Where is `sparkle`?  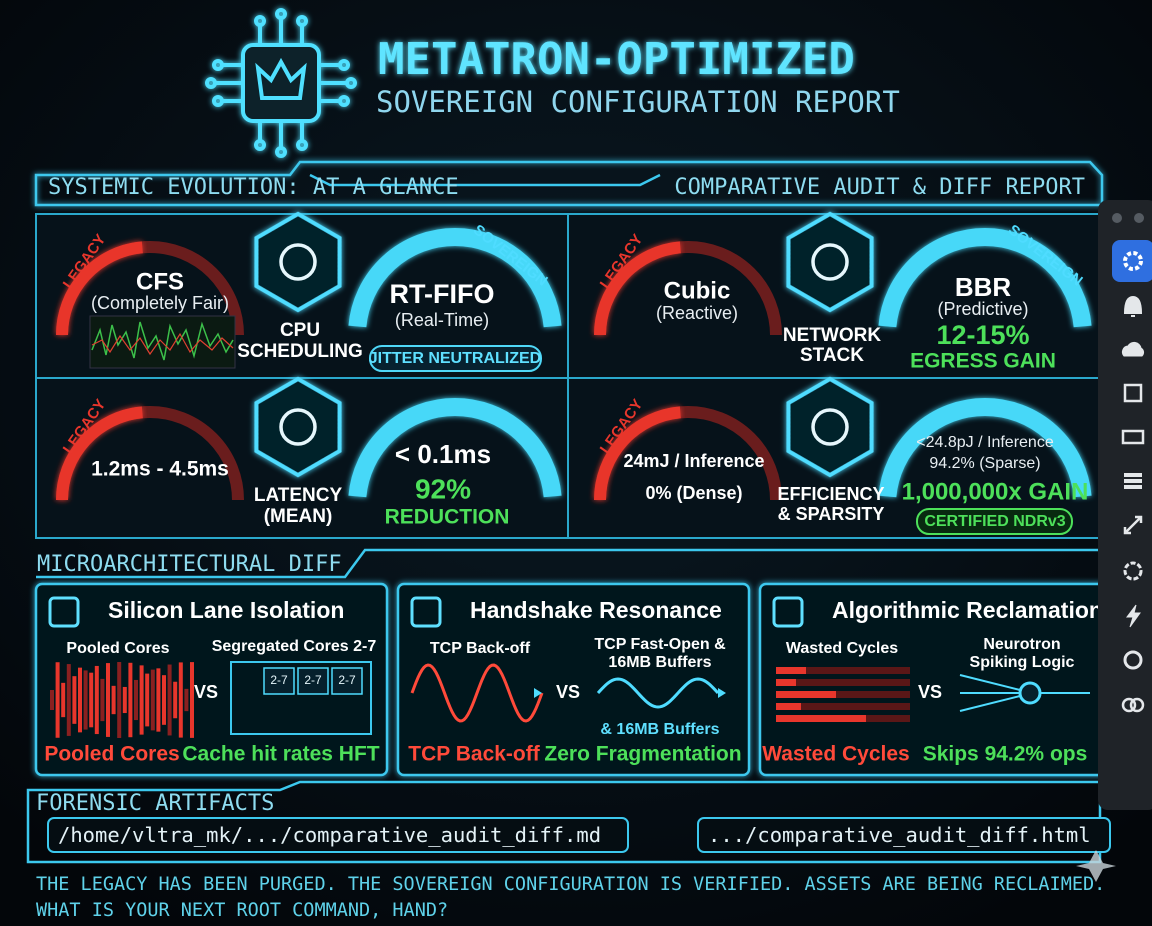
sparkle is located at coordinates (1096, 866).